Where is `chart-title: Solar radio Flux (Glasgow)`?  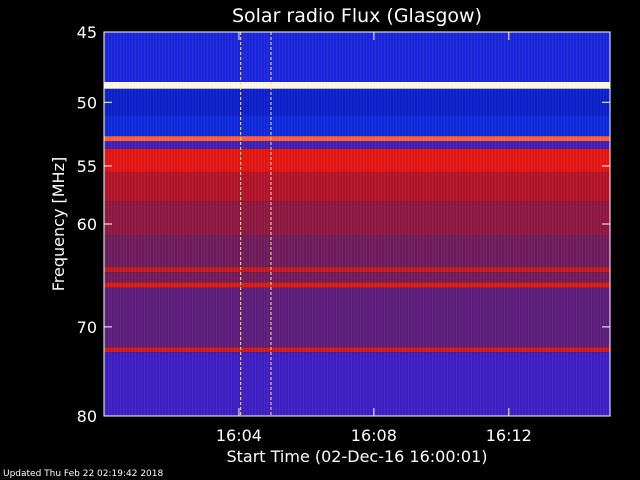
chart-title: Solar radio Flux (Glasgow) is located at coordinates (357, 16).